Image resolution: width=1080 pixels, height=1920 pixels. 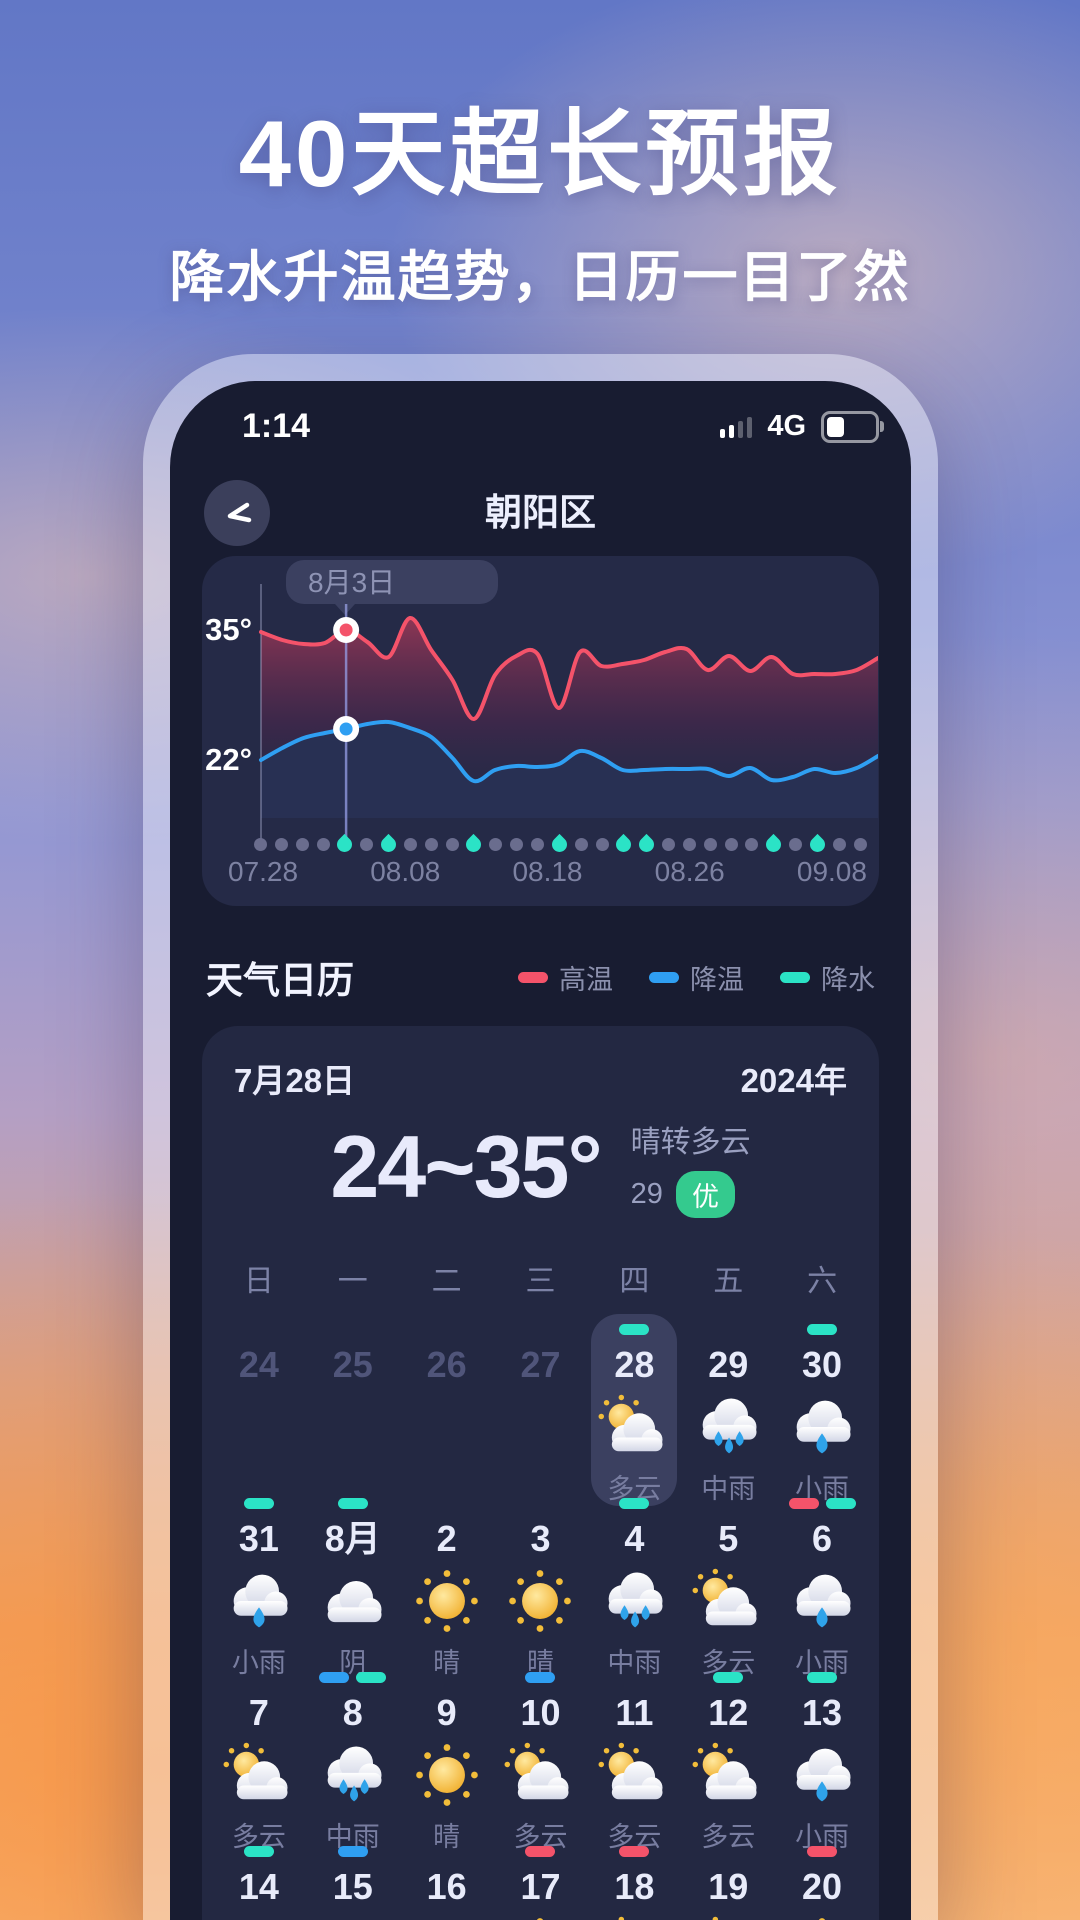 What do you see at coordinates (541, 1410) in the screenshot?
I see `calendar-day-27: 27` at bounding box center [541, 1410].